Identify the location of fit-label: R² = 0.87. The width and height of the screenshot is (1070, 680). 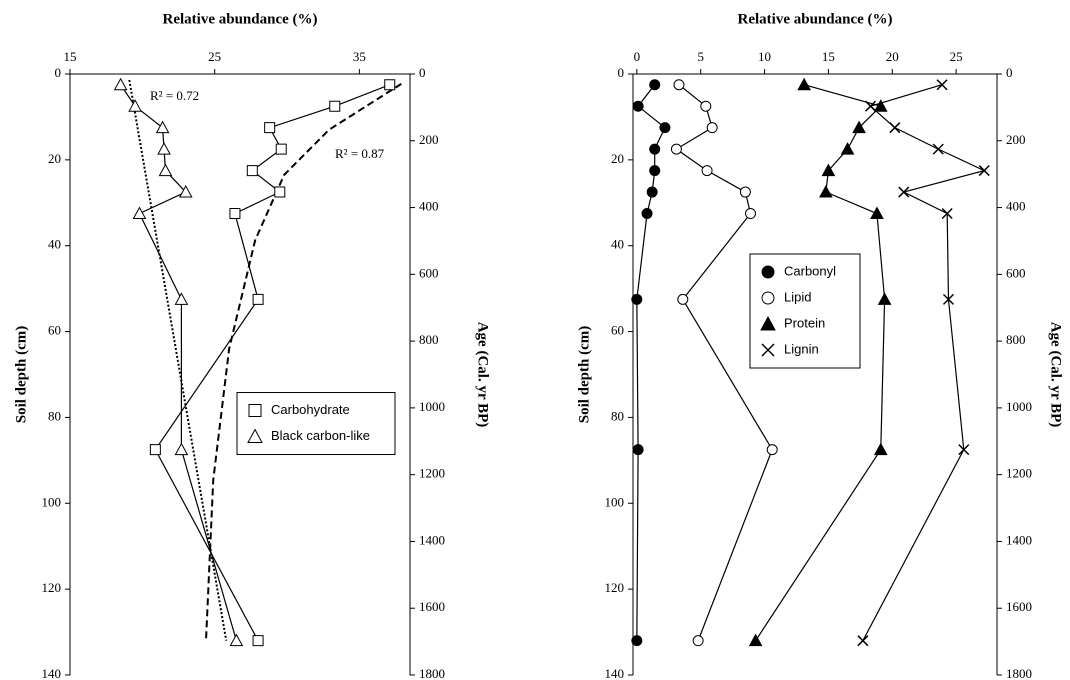
(360, 153).